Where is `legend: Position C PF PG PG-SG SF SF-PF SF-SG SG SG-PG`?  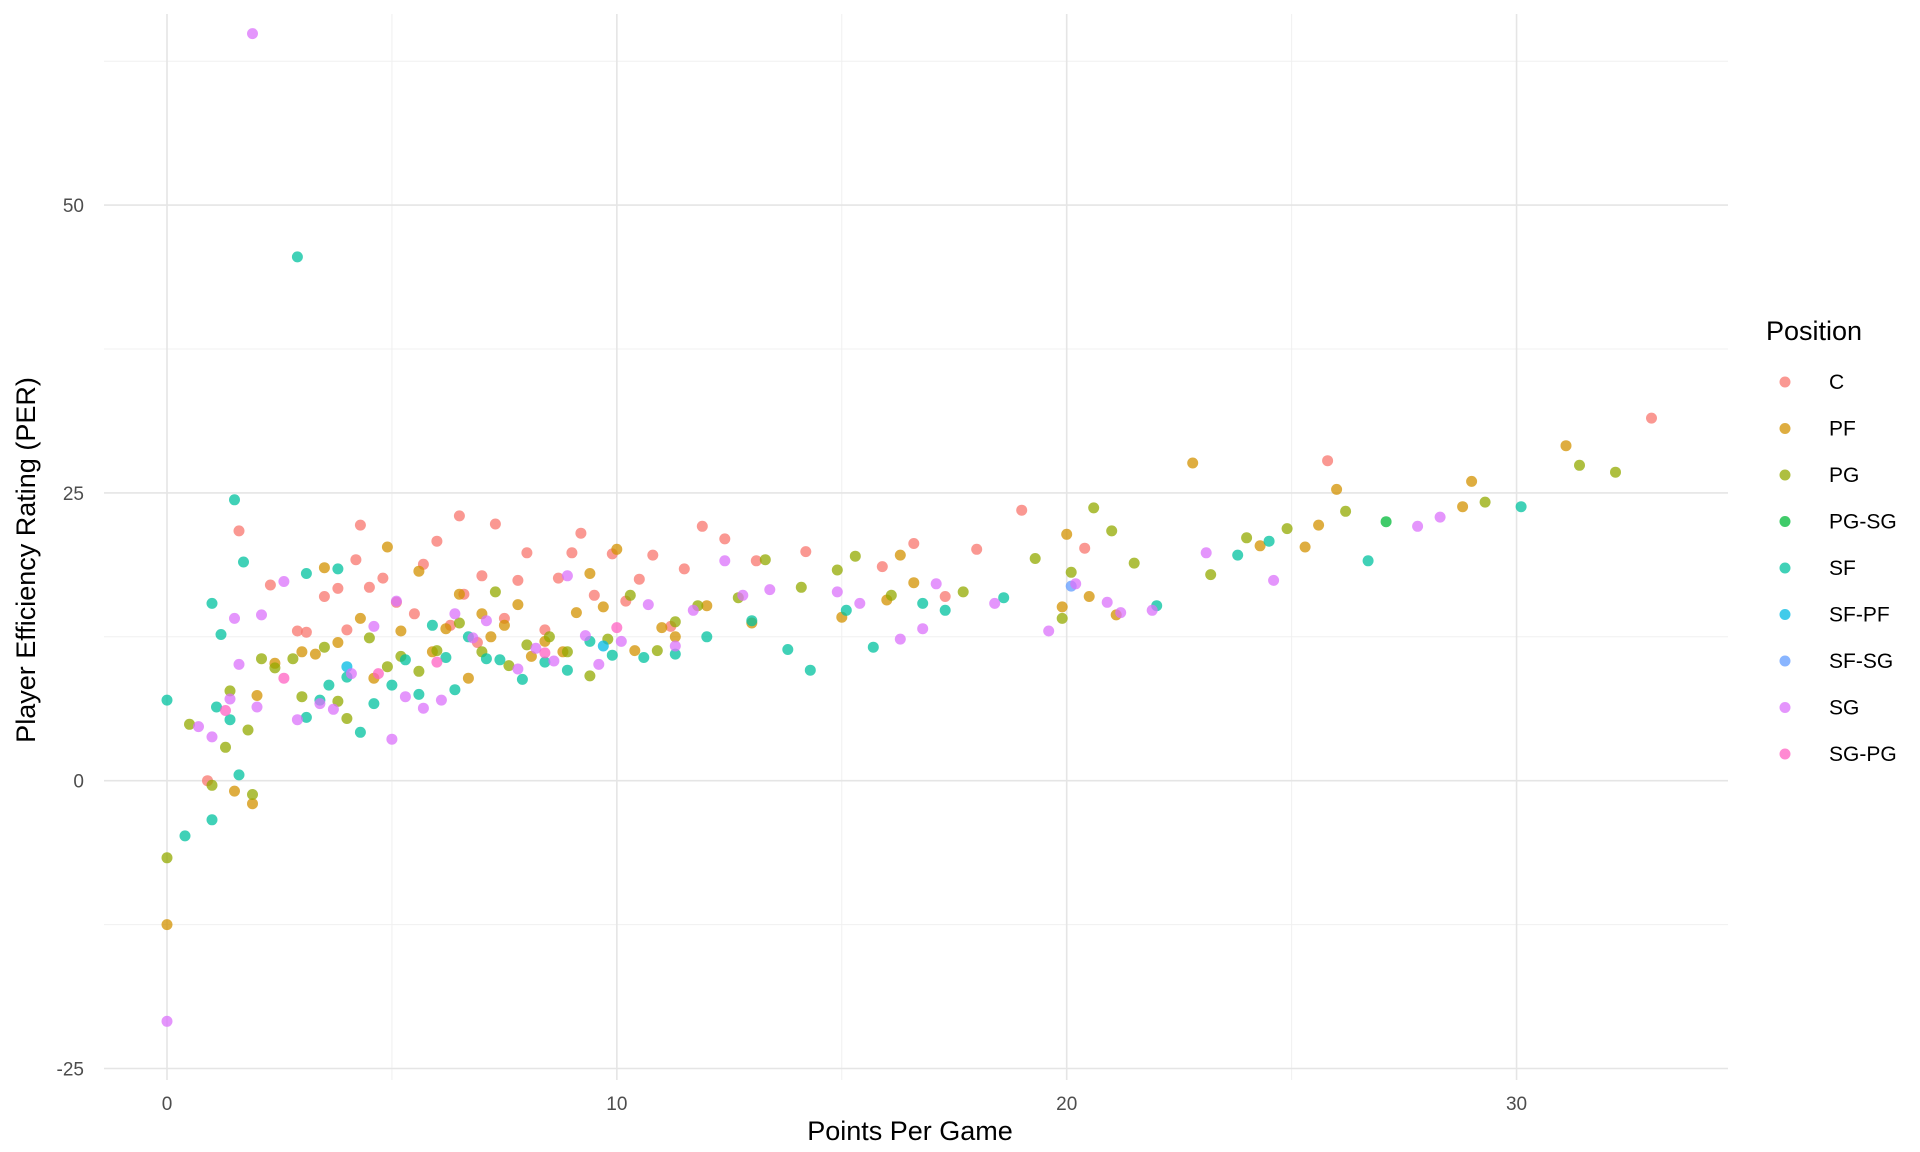
legend: Position C PF PG PG-SG SF SF-PF SF-SG SG SG-PG is located at coordinates (1831, 541).